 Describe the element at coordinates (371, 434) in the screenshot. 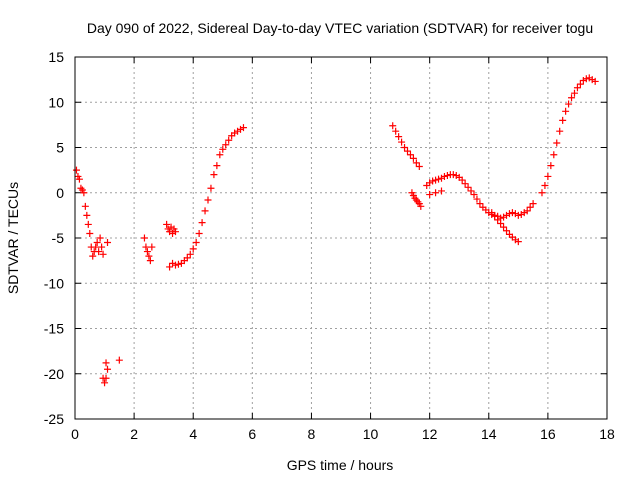

I see `x-tick-label: 10` at that location.